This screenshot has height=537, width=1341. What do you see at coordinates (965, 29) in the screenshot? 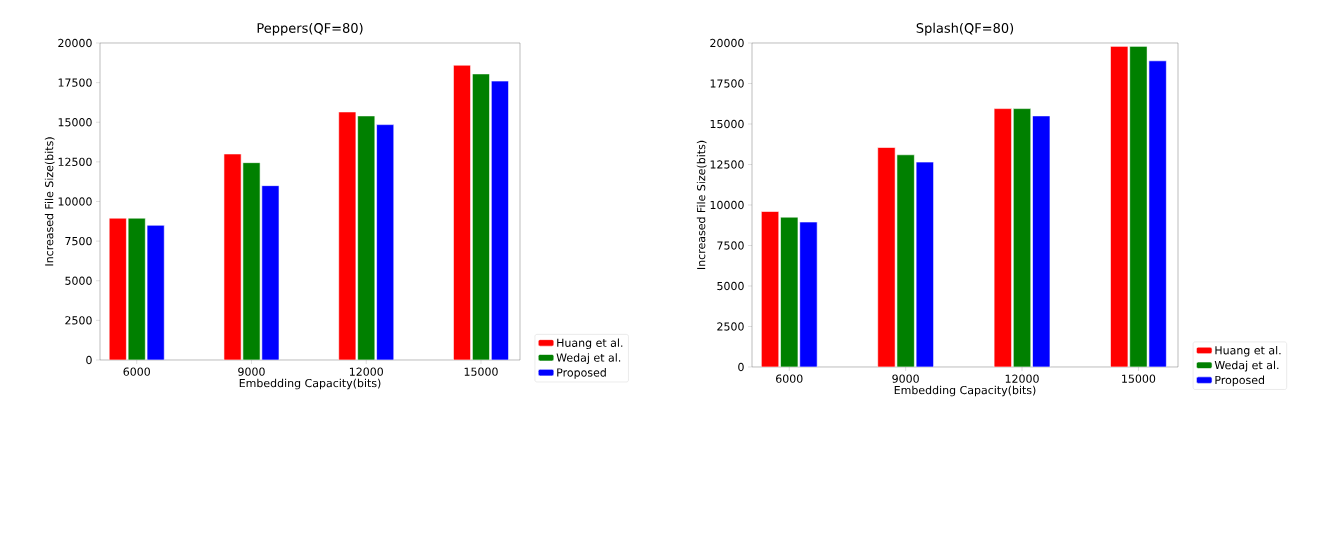
I see `chart-title: Splash(QF=80)` at bounding box center [965, 29].